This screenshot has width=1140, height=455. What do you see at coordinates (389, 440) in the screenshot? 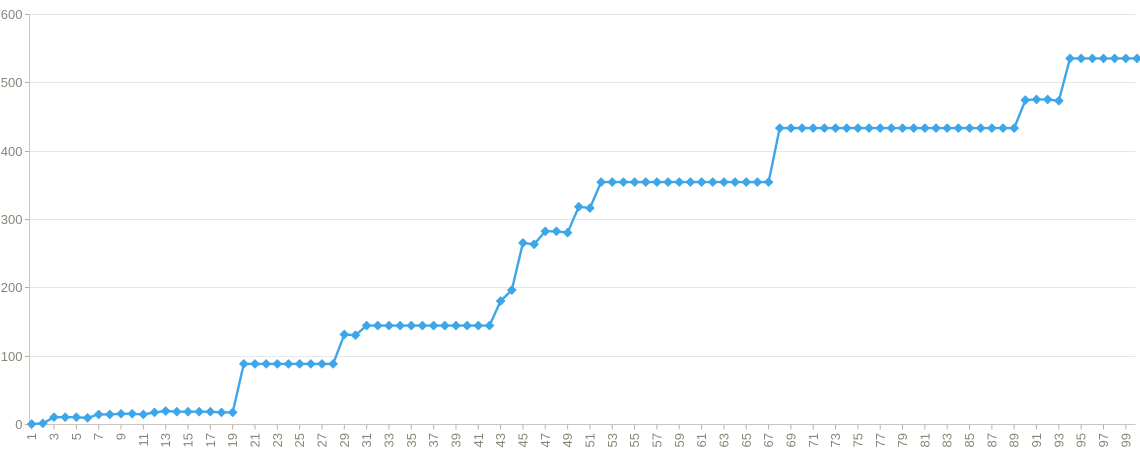
I see `x-tick-label: 33` at bounding box center [389, 440].